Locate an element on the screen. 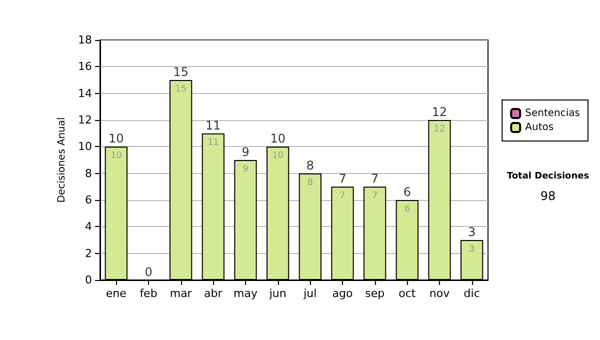 Image resolution: width=600 pixels, height=340 pixels. y-axis-title: Decisiones Anual is located at coordinates (62, 160).